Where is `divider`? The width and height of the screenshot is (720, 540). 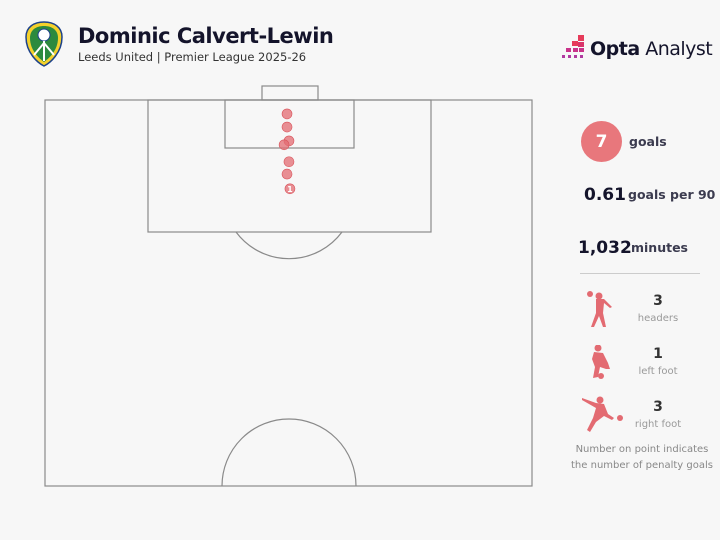 divider is located at coordinates (640, 273).